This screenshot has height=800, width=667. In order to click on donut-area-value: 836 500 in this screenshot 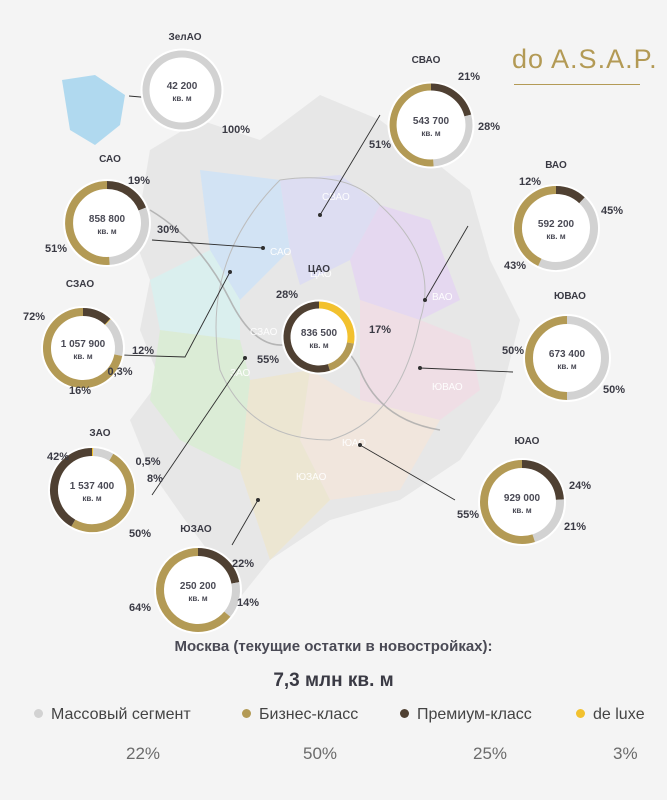, I will do `click(319, 333)`.